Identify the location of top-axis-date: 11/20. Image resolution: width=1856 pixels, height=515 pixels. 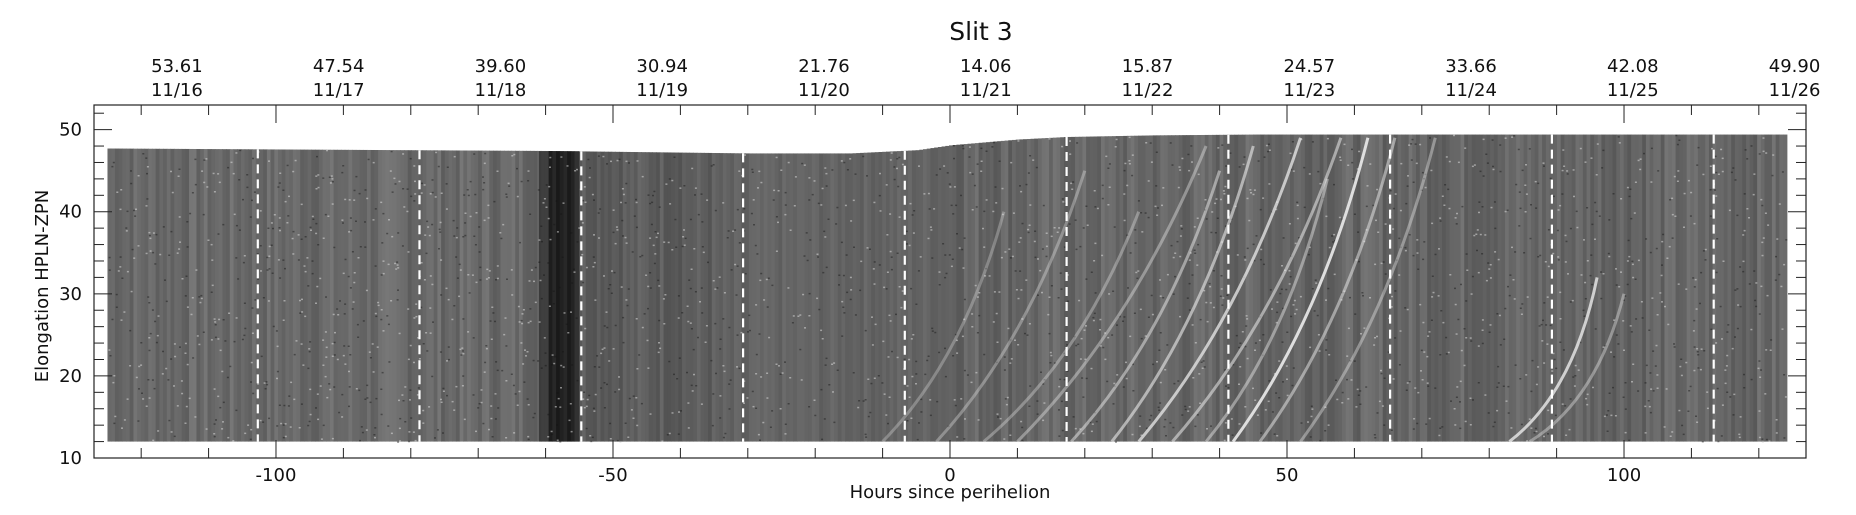
(824, 90).